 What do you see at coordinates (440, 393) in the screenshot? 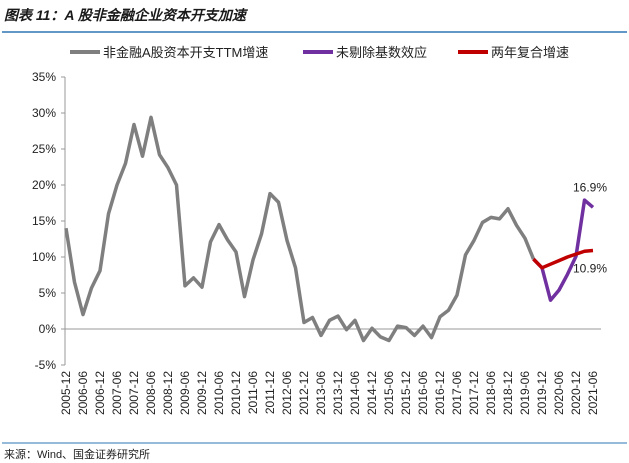
I see `x-tick-label: 2016-12` at bounding box center [440, 393].